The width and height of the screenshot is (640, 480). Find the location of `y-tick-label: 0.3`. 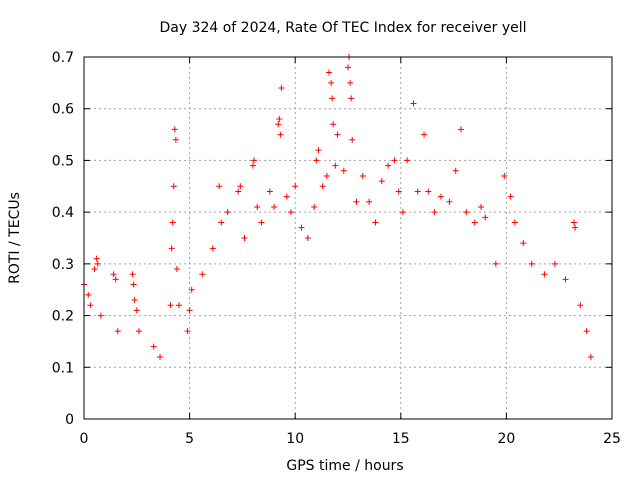

y-tick-label: 0.3 is located at coordinates (63, 265).